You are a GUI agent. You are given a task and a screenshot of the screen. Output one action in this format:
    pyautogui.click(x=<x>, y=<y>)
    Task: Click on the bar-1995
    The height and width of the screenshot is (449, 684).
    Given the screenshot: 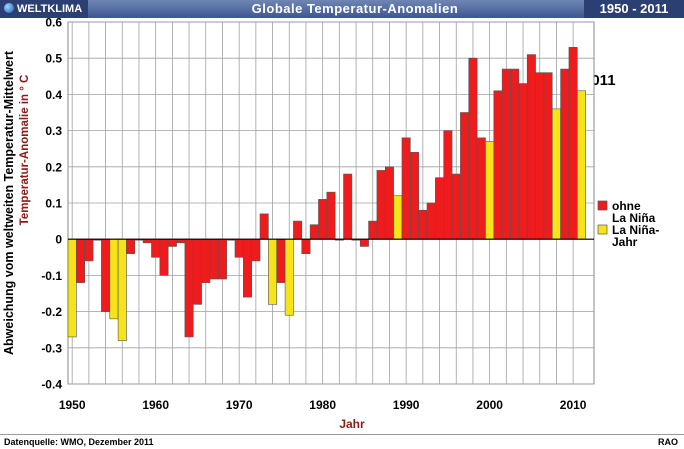 What is the action you would take?
    pyautogui.click(x=448, y=185)
    